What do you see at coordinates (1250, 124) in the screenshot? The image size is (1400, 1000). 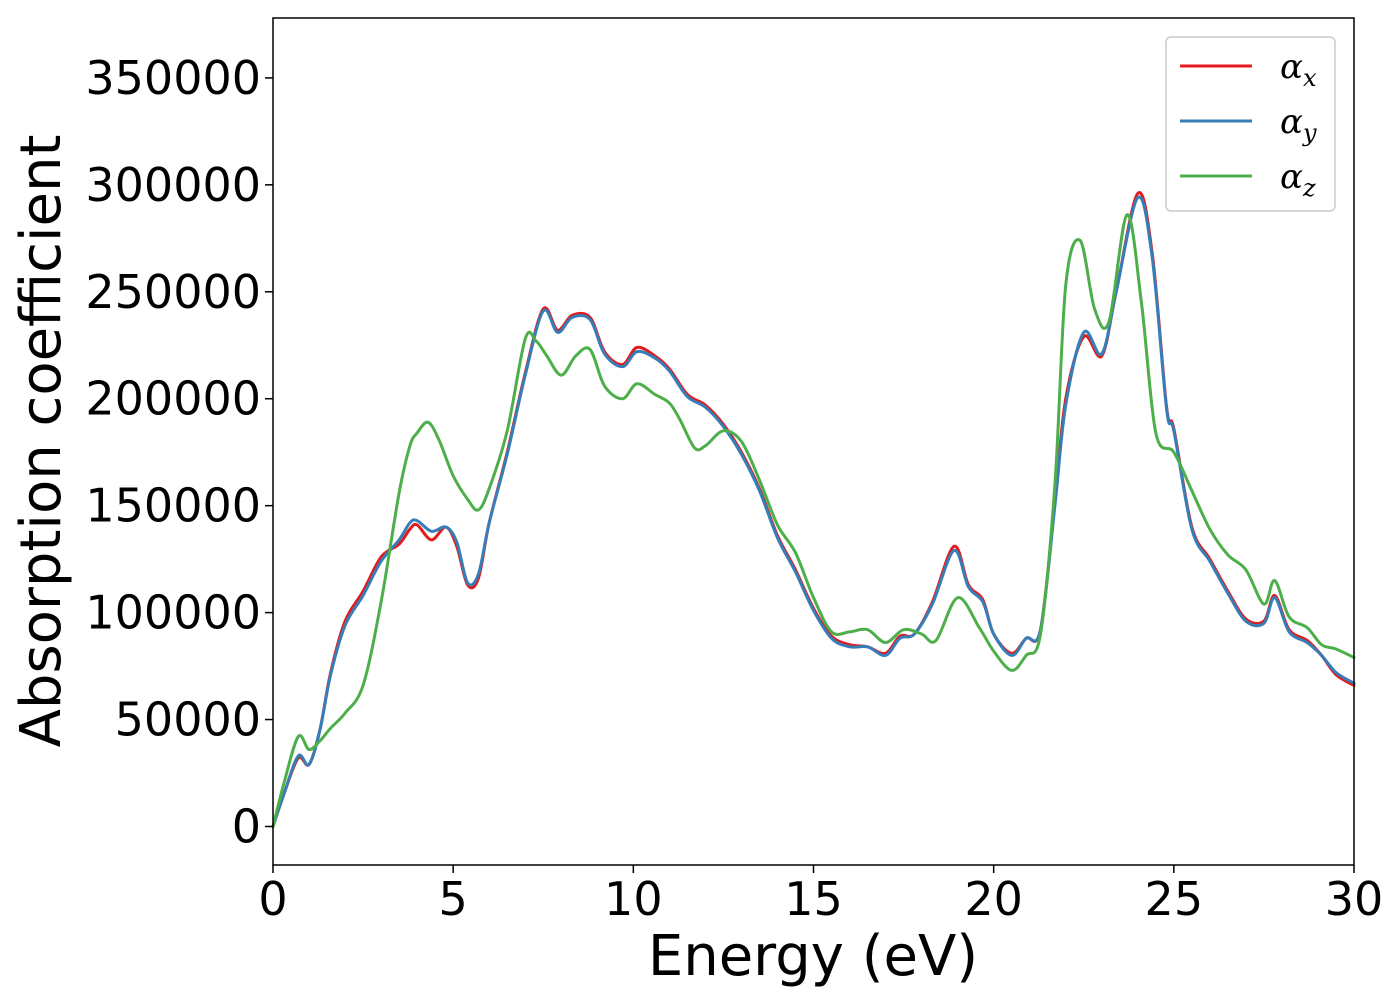 I see `legend-box` at bounding box center [1250, 124].